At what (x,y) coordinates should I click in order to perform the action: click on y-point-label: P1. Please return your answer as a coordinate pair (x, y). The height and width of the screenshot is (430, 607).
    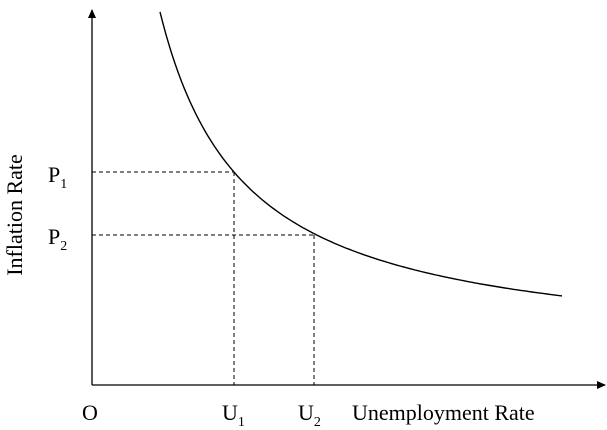
    Looking at the image, I should click on (57, 177).